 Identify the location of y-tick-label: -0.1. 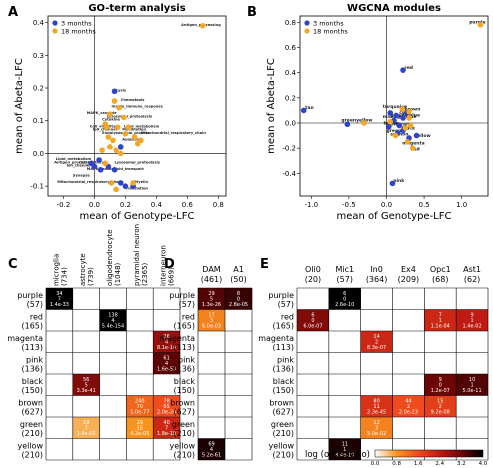
(37, 187).